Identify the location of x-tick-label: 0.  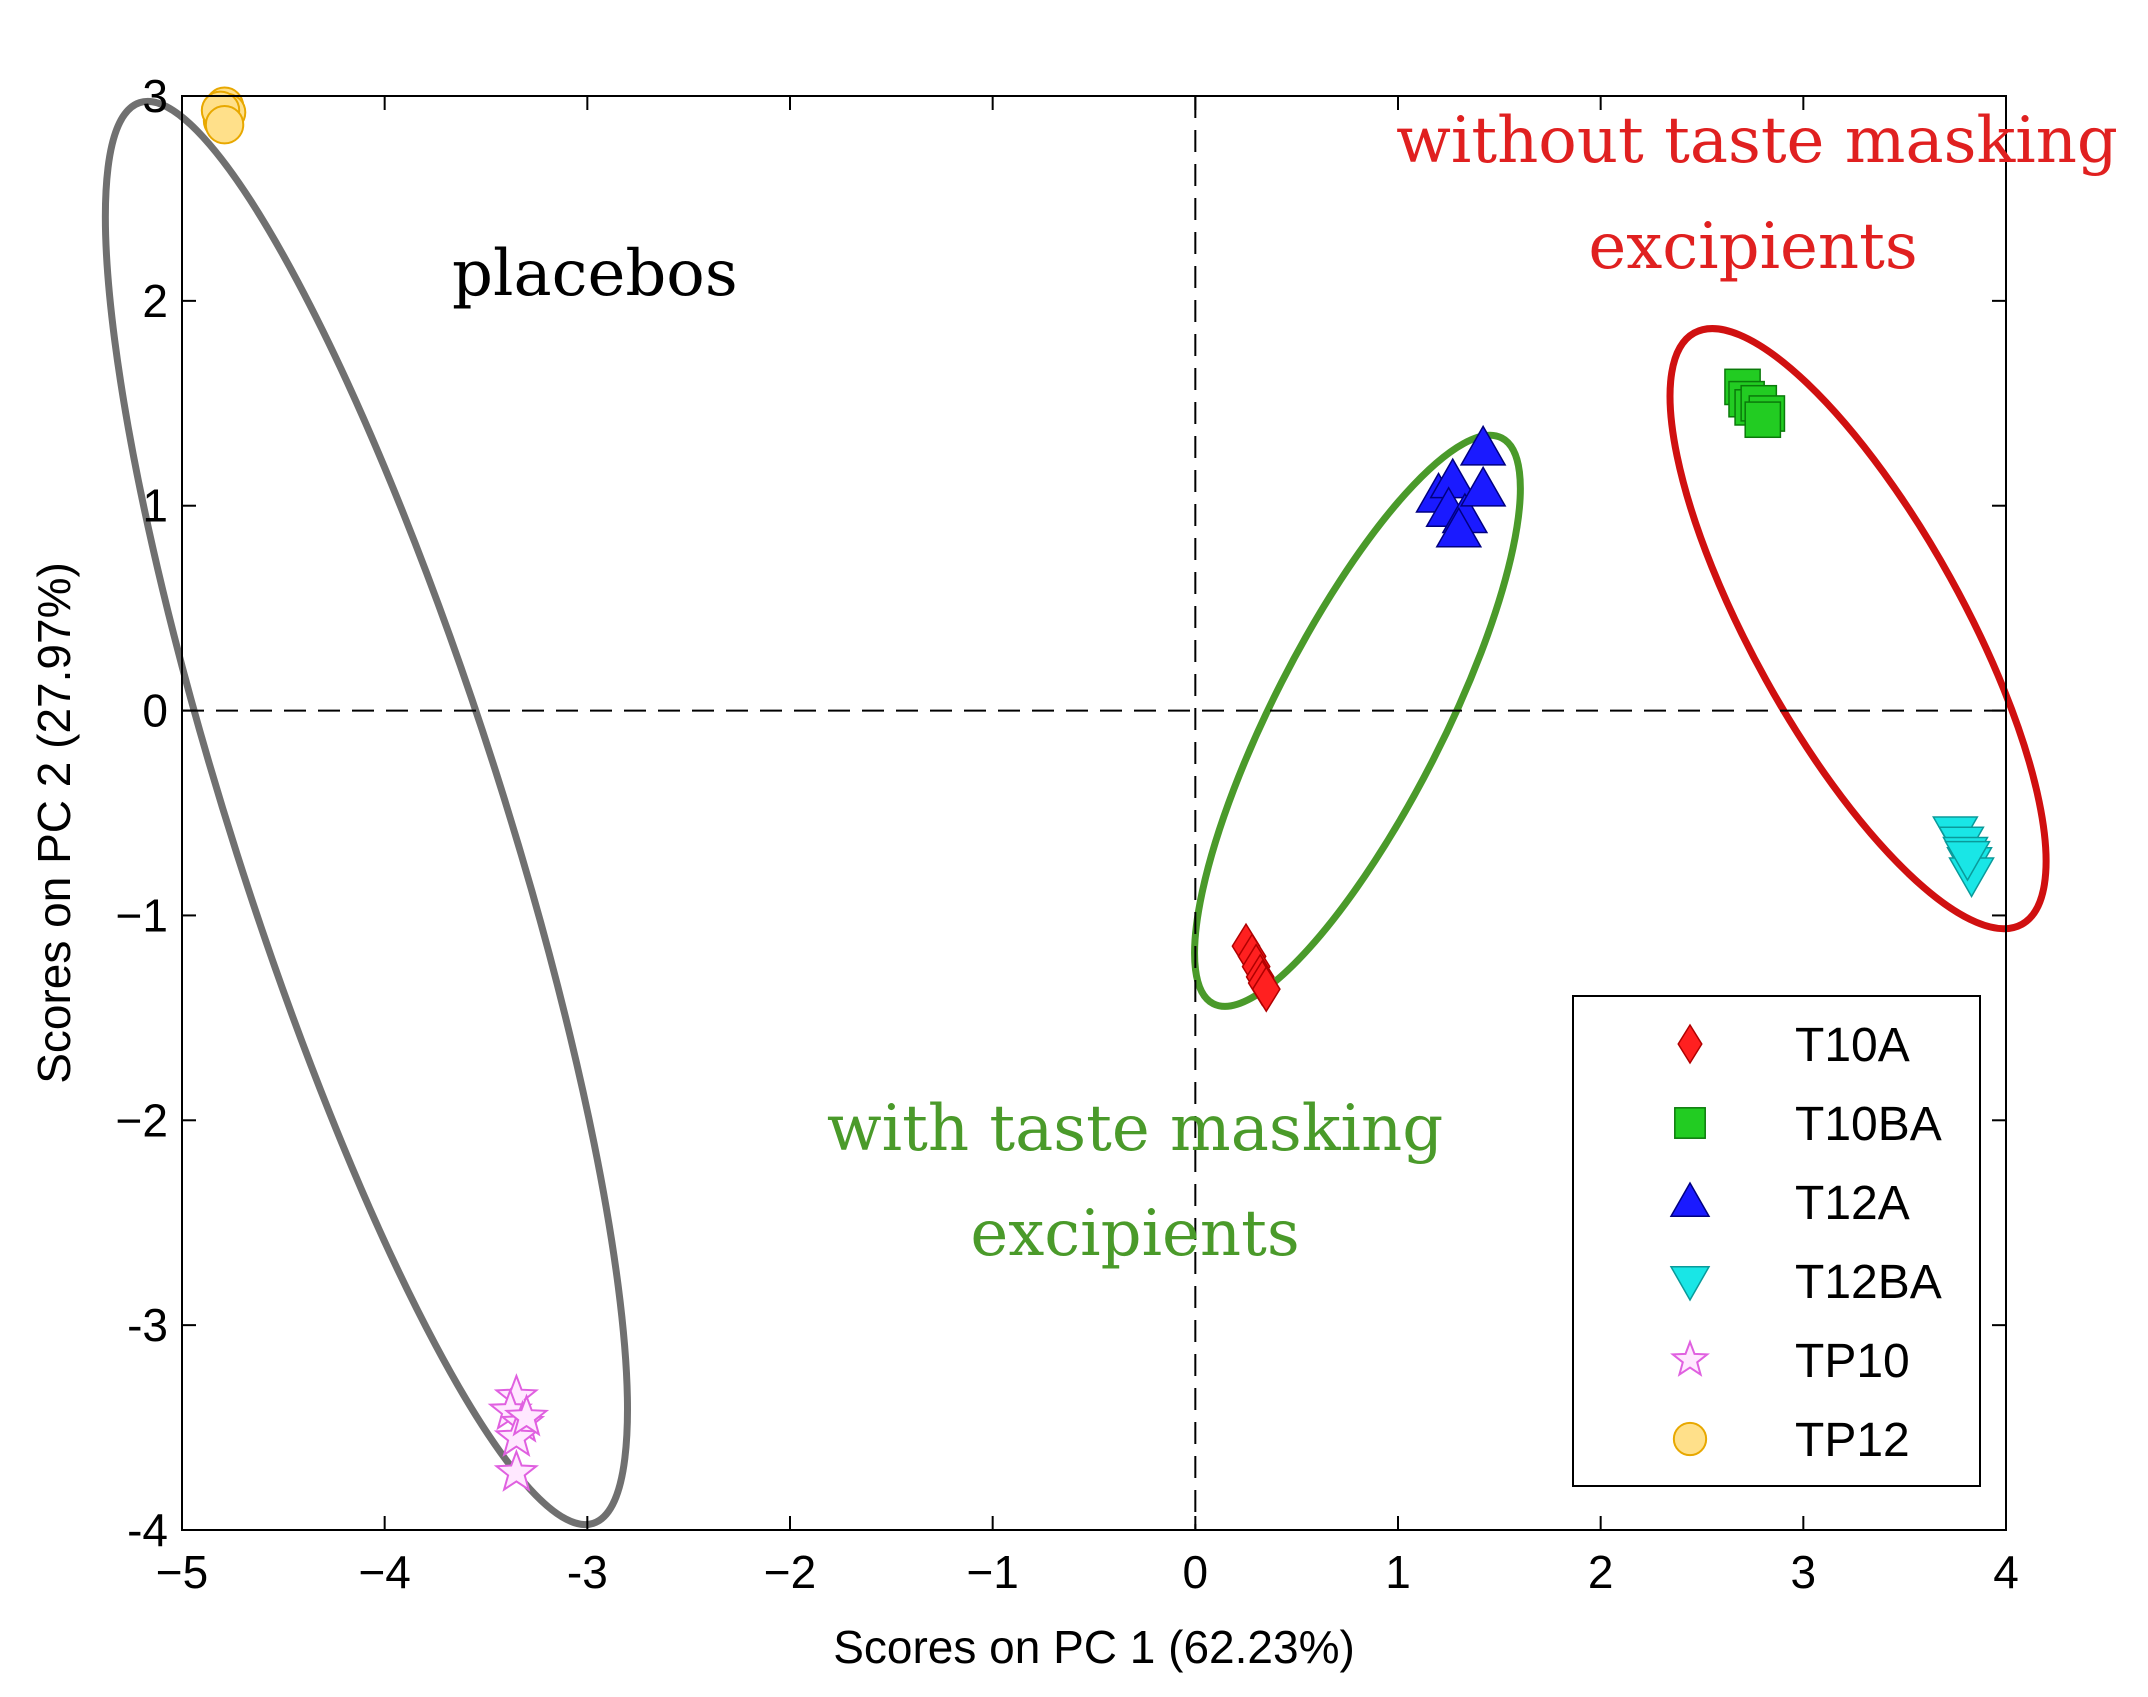
(1196, 1572).